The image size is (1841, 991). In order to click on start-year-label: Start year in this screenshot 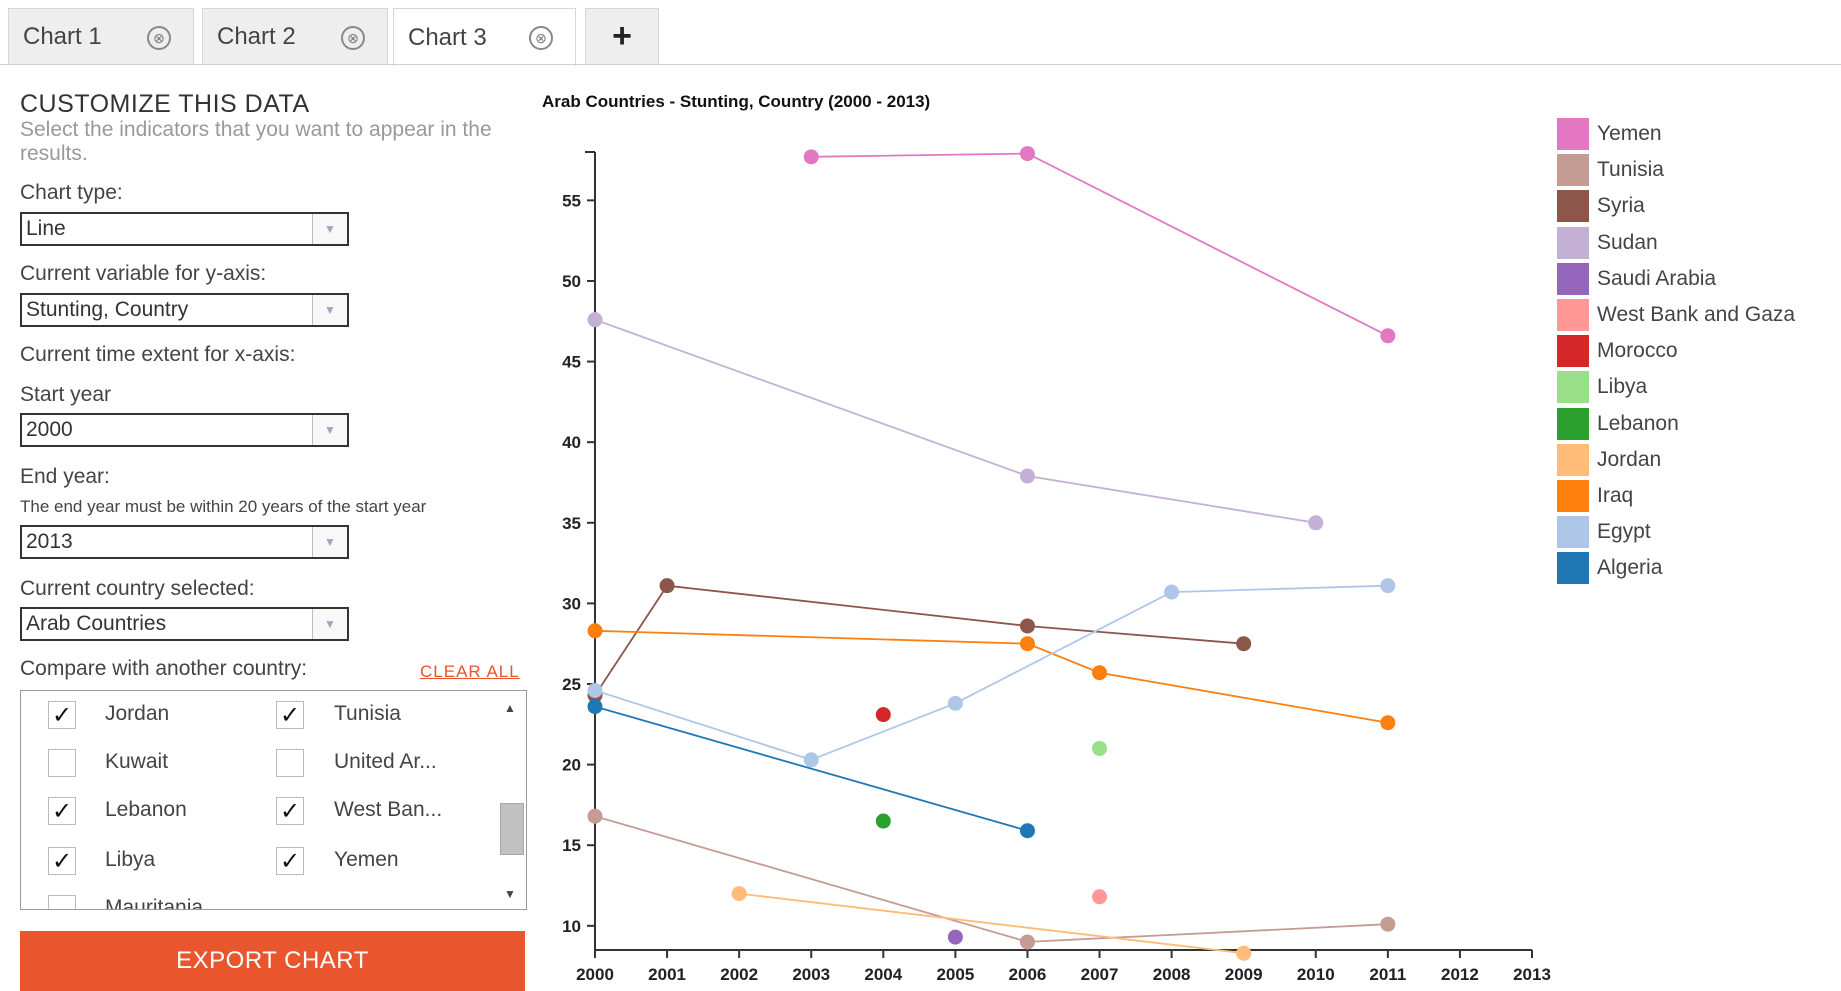, I will do `click(66, 394)`.